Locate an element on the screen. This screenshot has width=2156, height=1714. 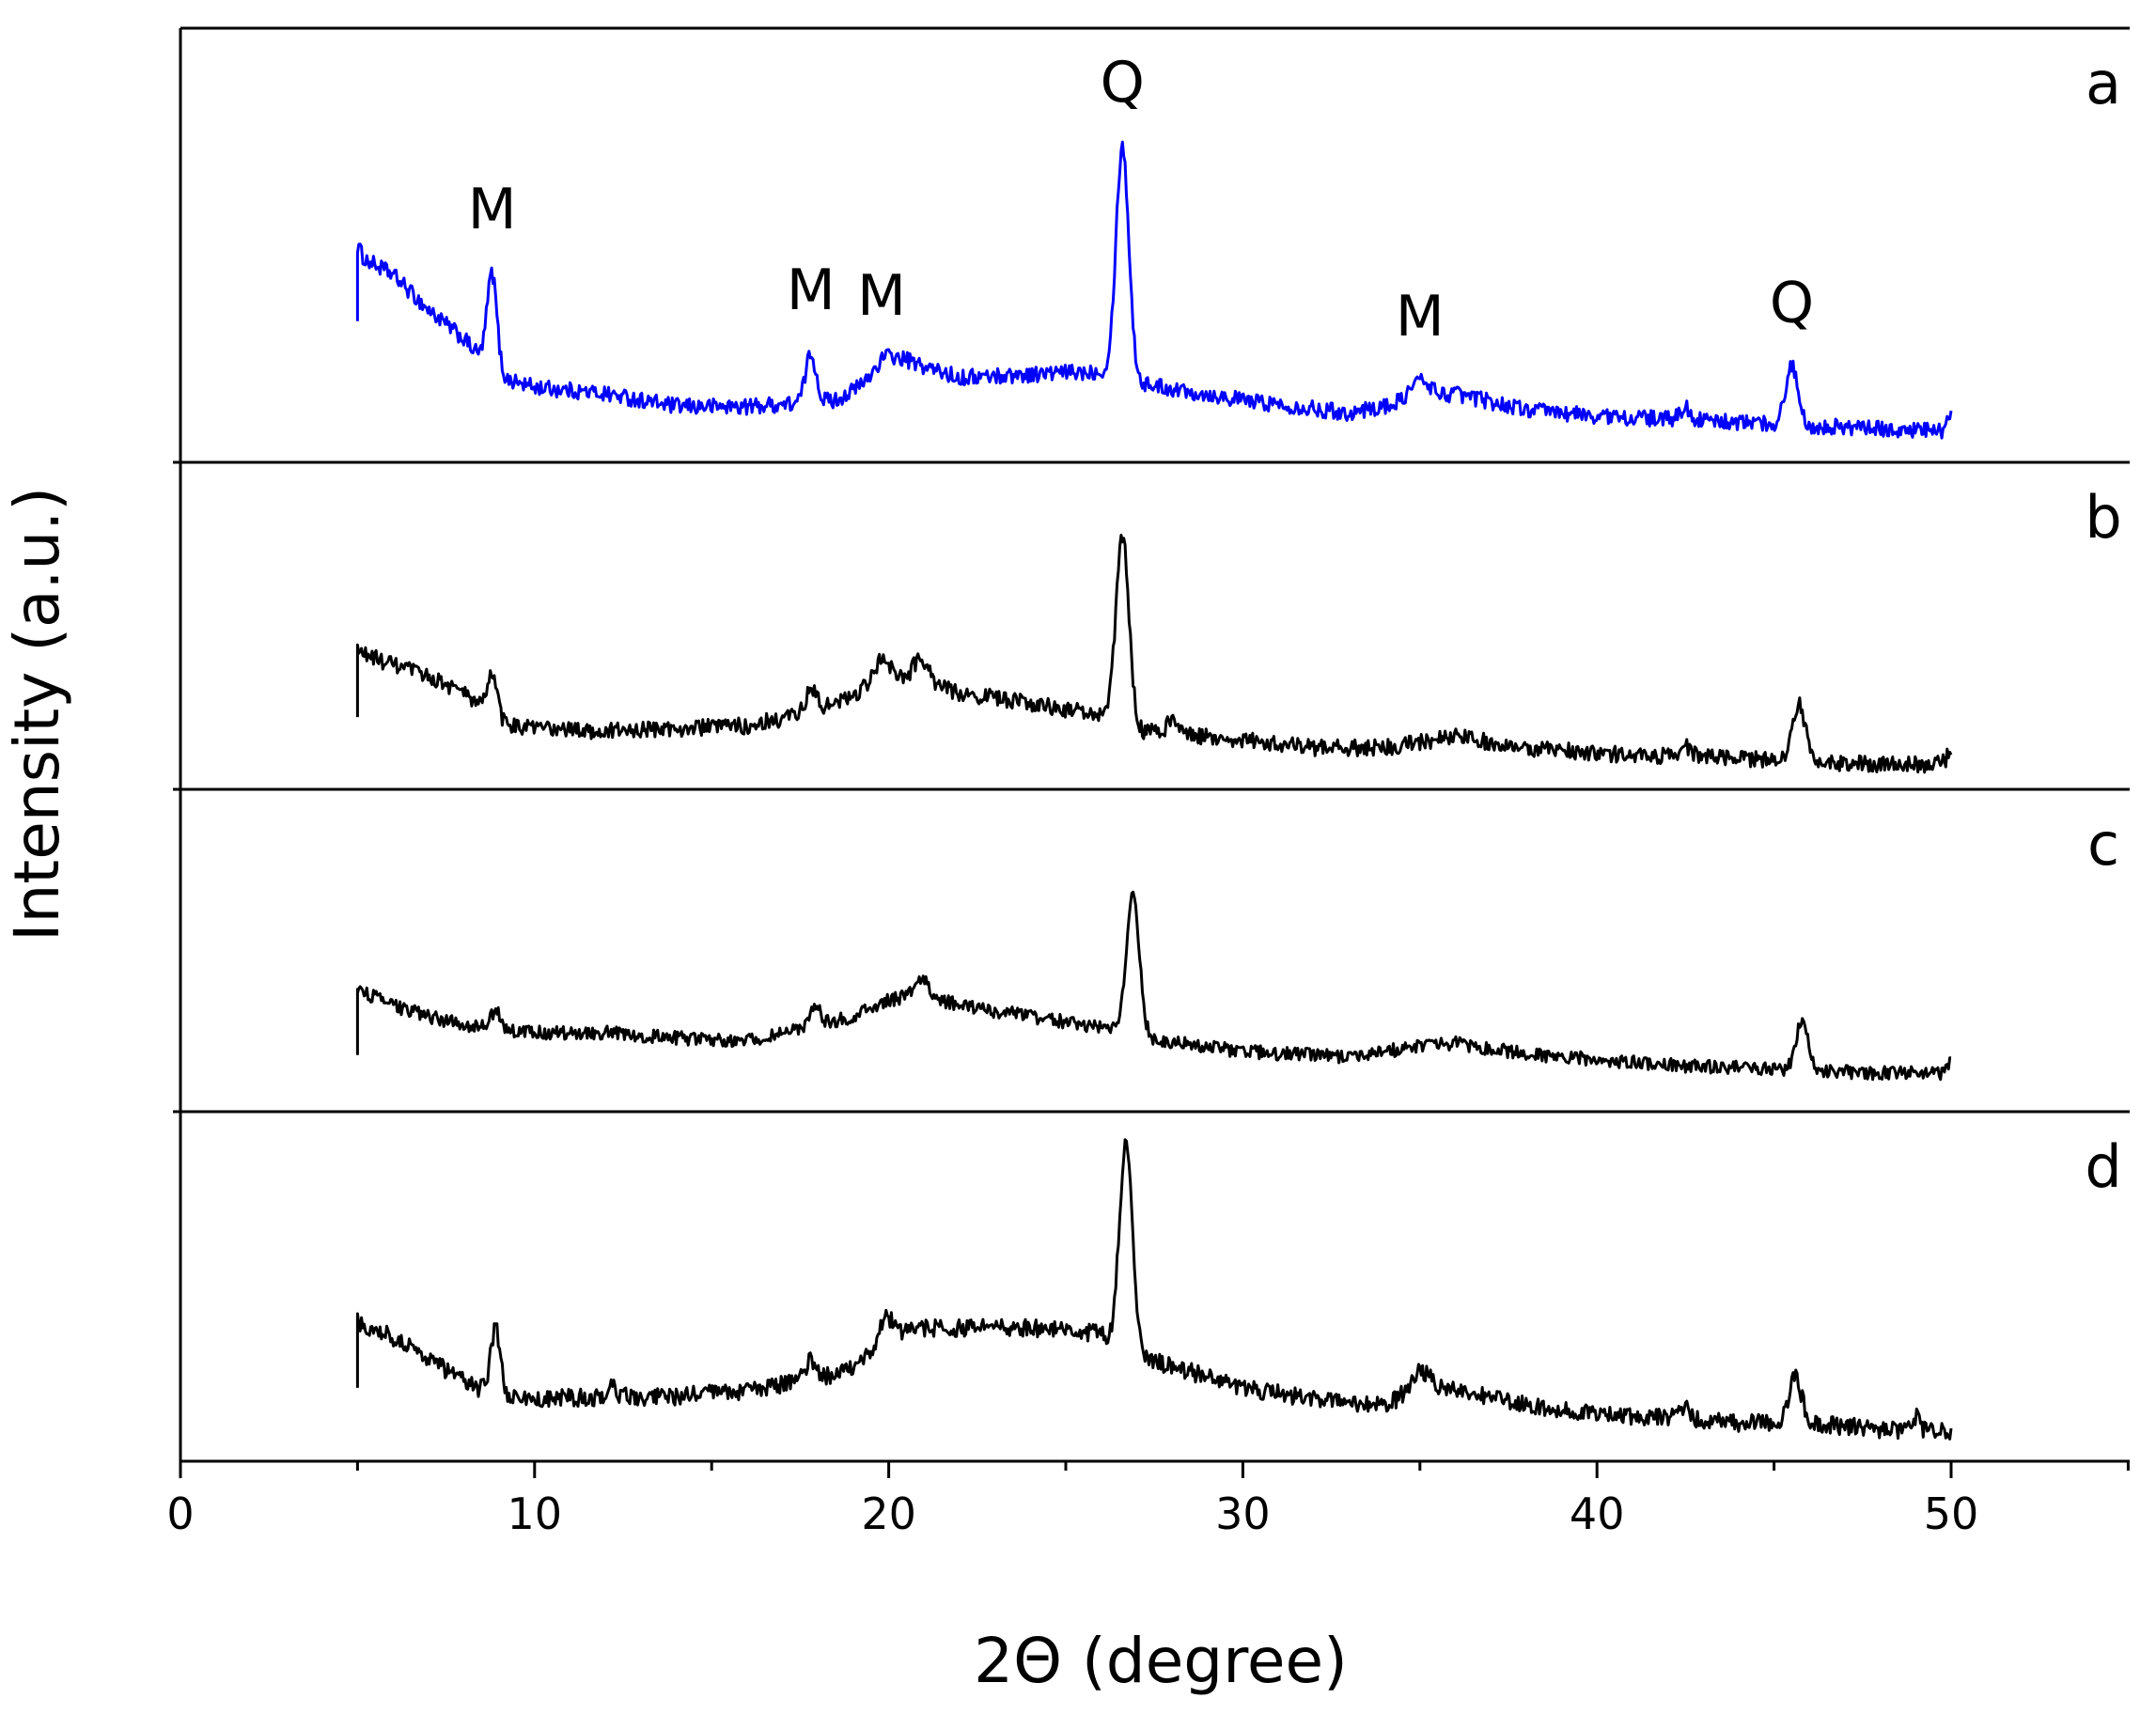
panel-label-b: b is located at coordinates (2103, 517).